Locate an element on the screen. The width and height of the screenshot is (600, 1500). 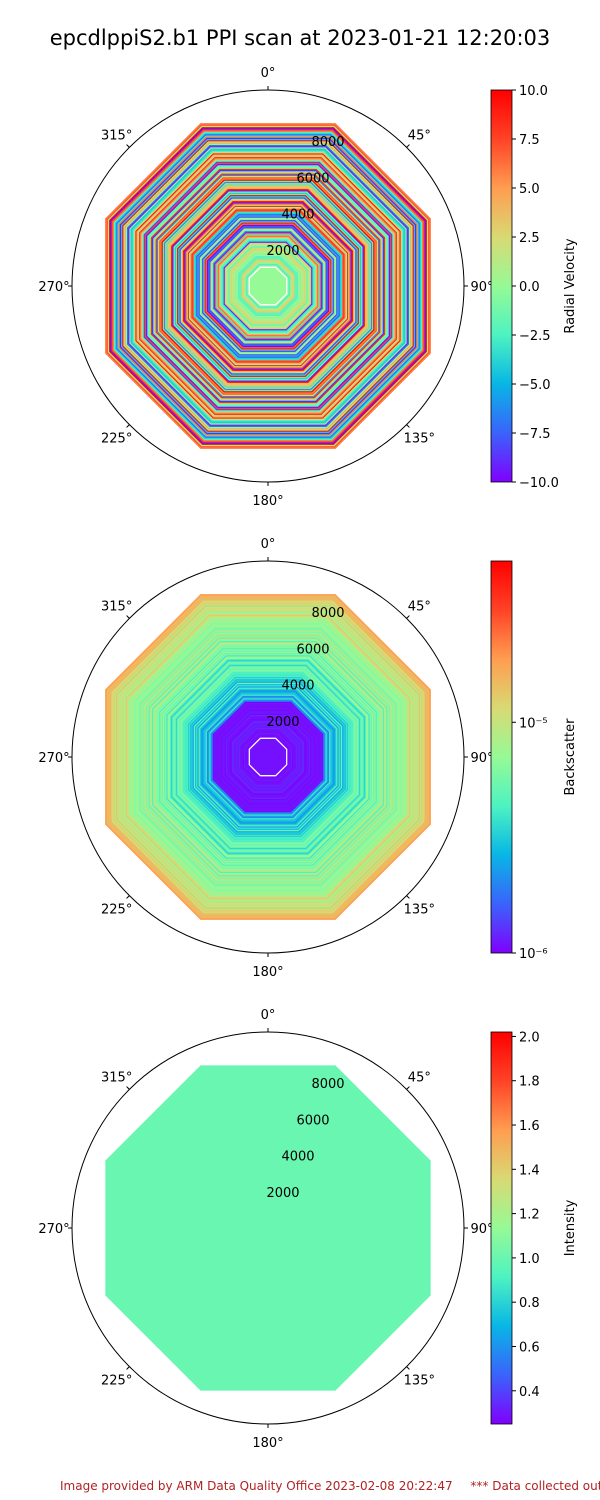
scan-field is located at coordinates (268, 1228).